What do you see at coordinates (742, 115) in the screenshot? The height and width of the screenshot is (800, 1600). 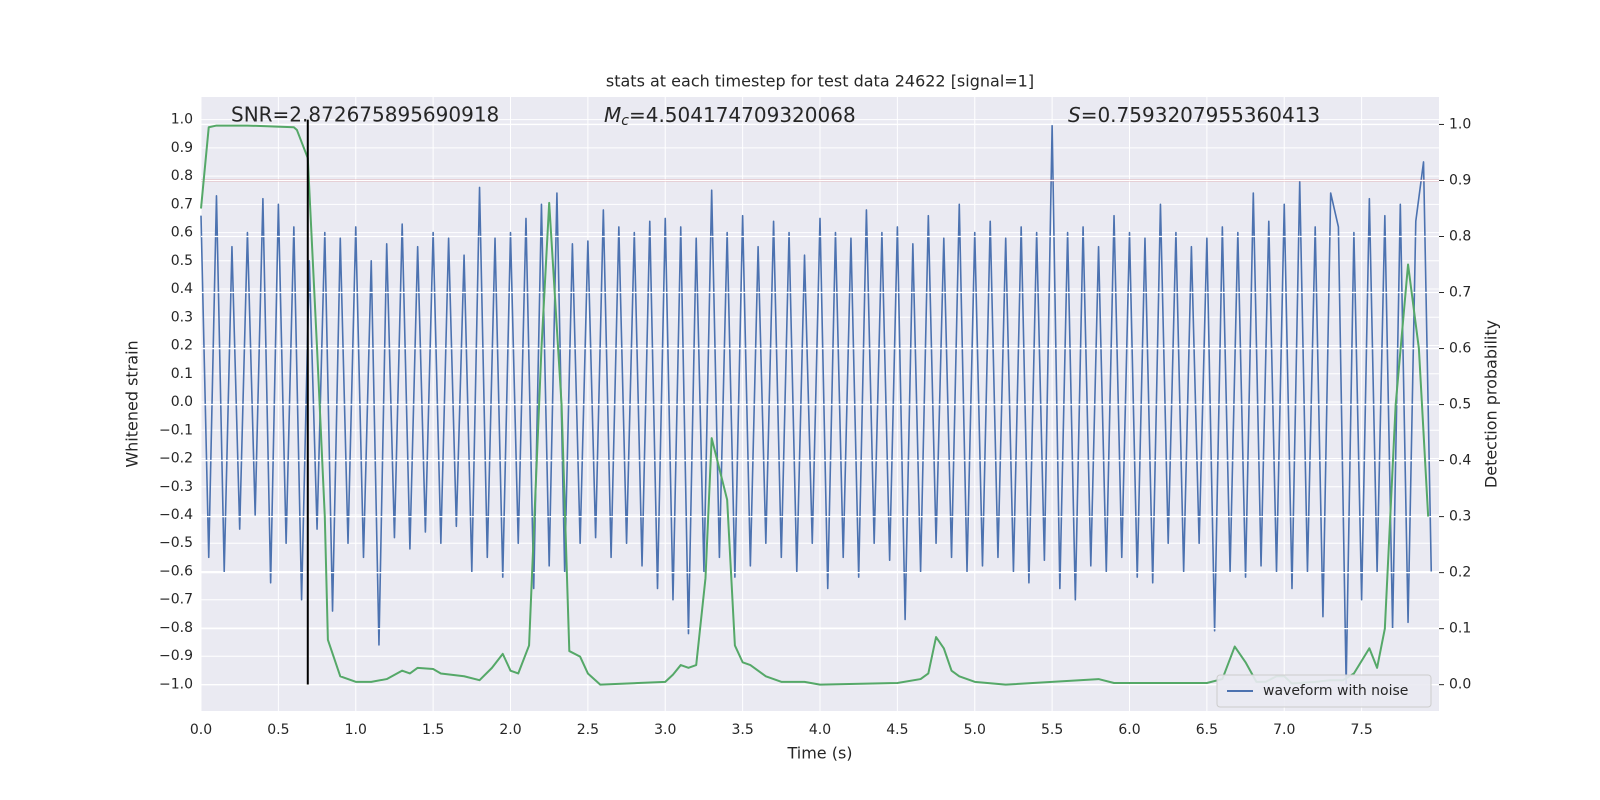 I see `mc-text: =4.504174709320068` at bounding box center [742, 115].